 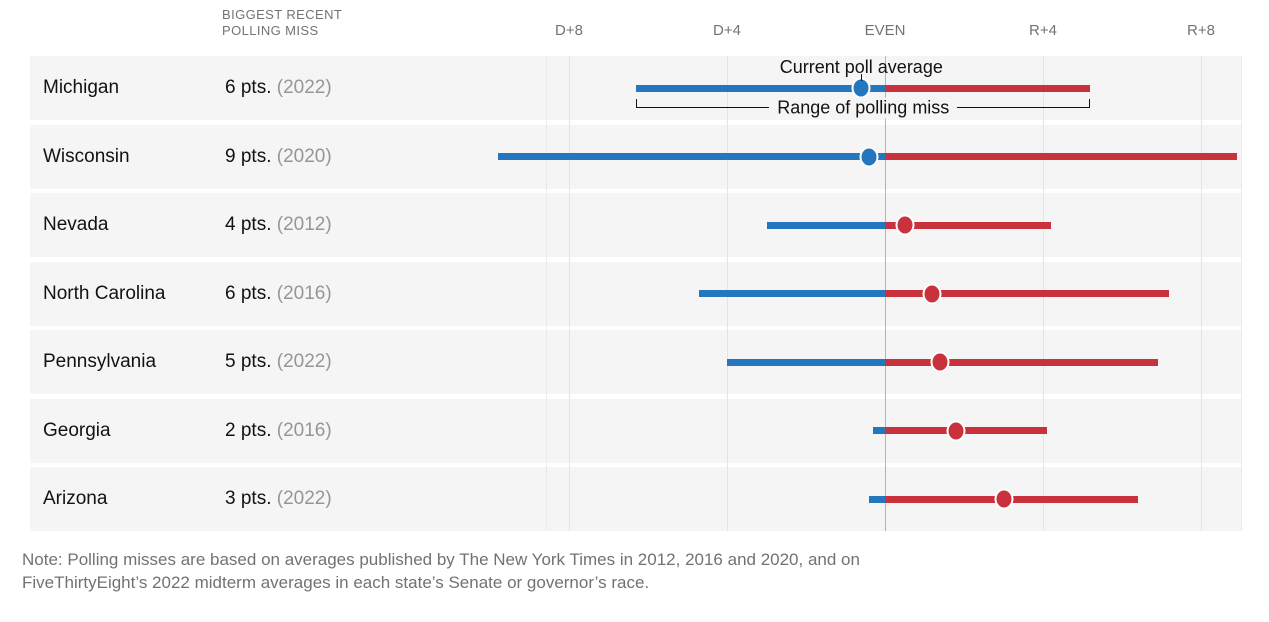 I want to click on miss-points: 2 pts., so click(x=248, y=430).